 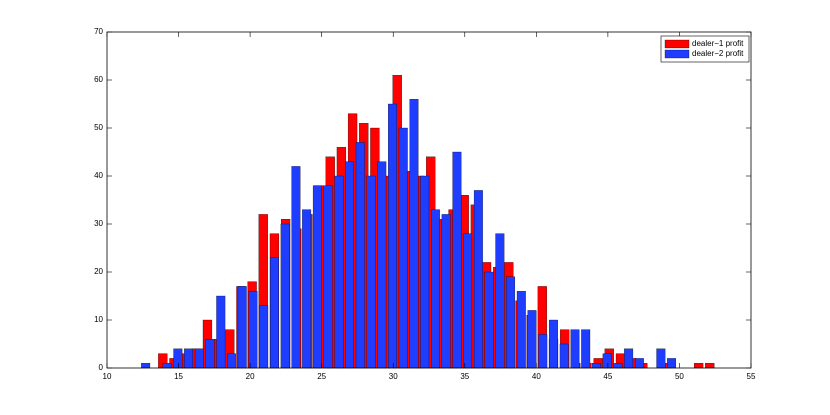 What do you see at coordinates (679, 376) in the screenshot?
I see `x-tick-label: 50` at bounding box center [679, 376].